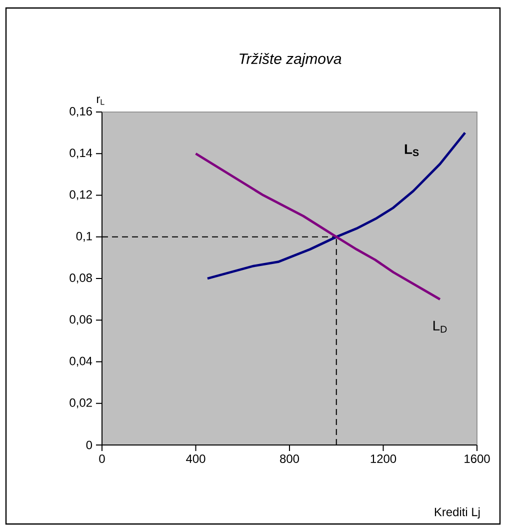 This screenshot has height=531, width=507. What do you see at coordinates (290, 458) in the screenshot?
I see `x-tick-label: 800` at bounding box center [290, 458].